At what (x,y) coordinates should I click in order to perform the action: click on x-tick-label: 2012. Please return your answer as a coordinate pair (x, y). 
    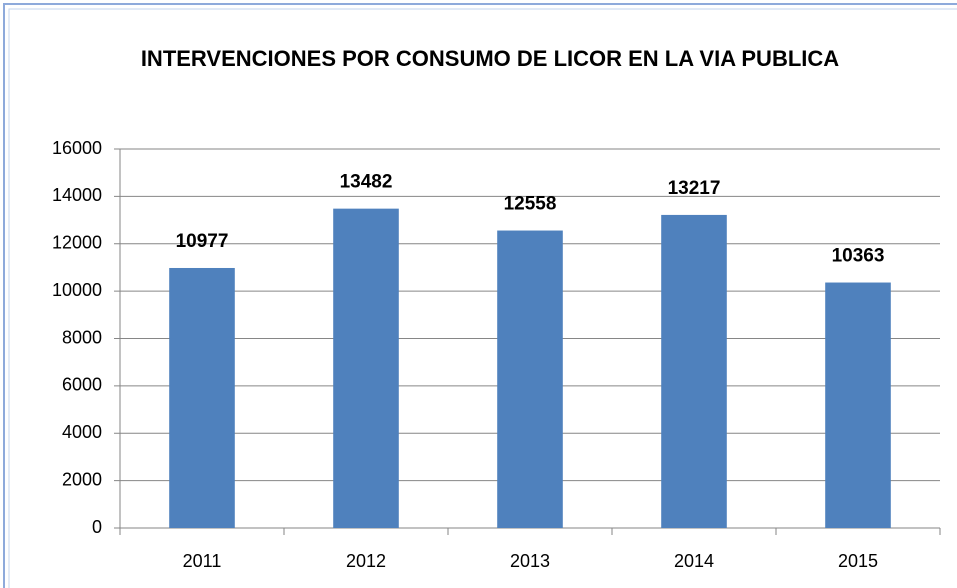
    Looking at the image, I should click on (366, 561).